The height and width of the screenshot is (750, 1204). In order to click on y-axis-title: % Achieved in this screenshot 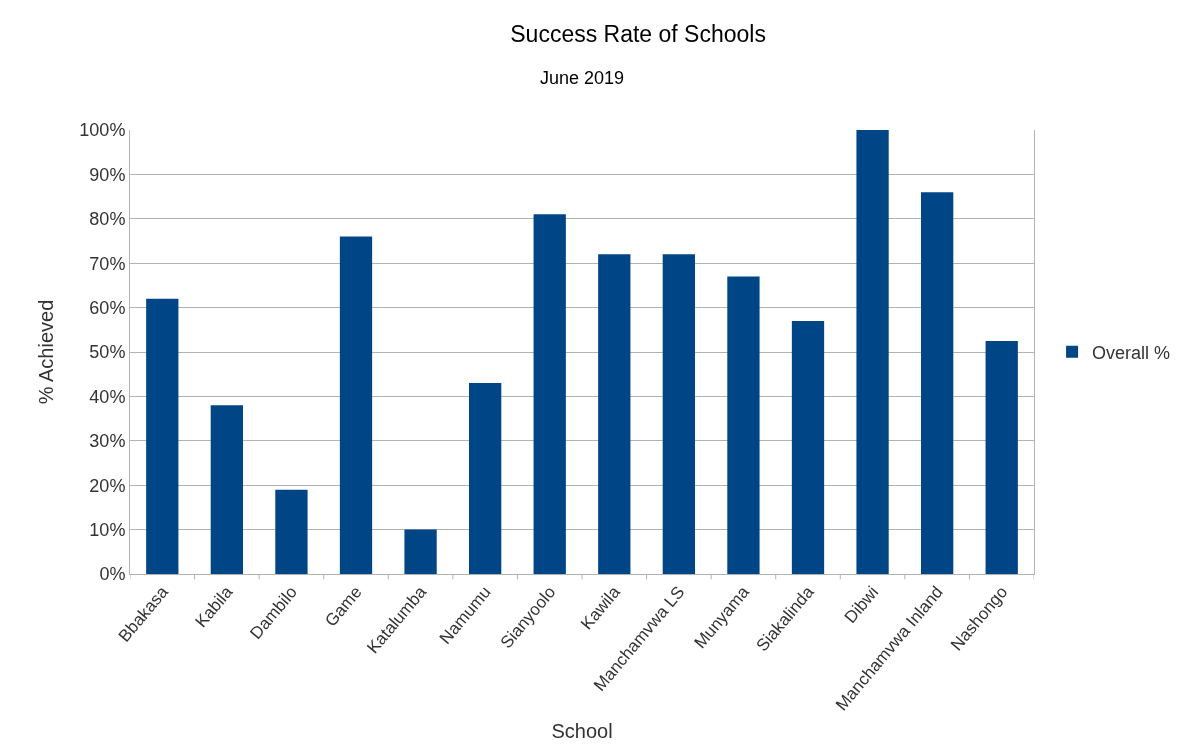, I will do `click(45, 352)`.